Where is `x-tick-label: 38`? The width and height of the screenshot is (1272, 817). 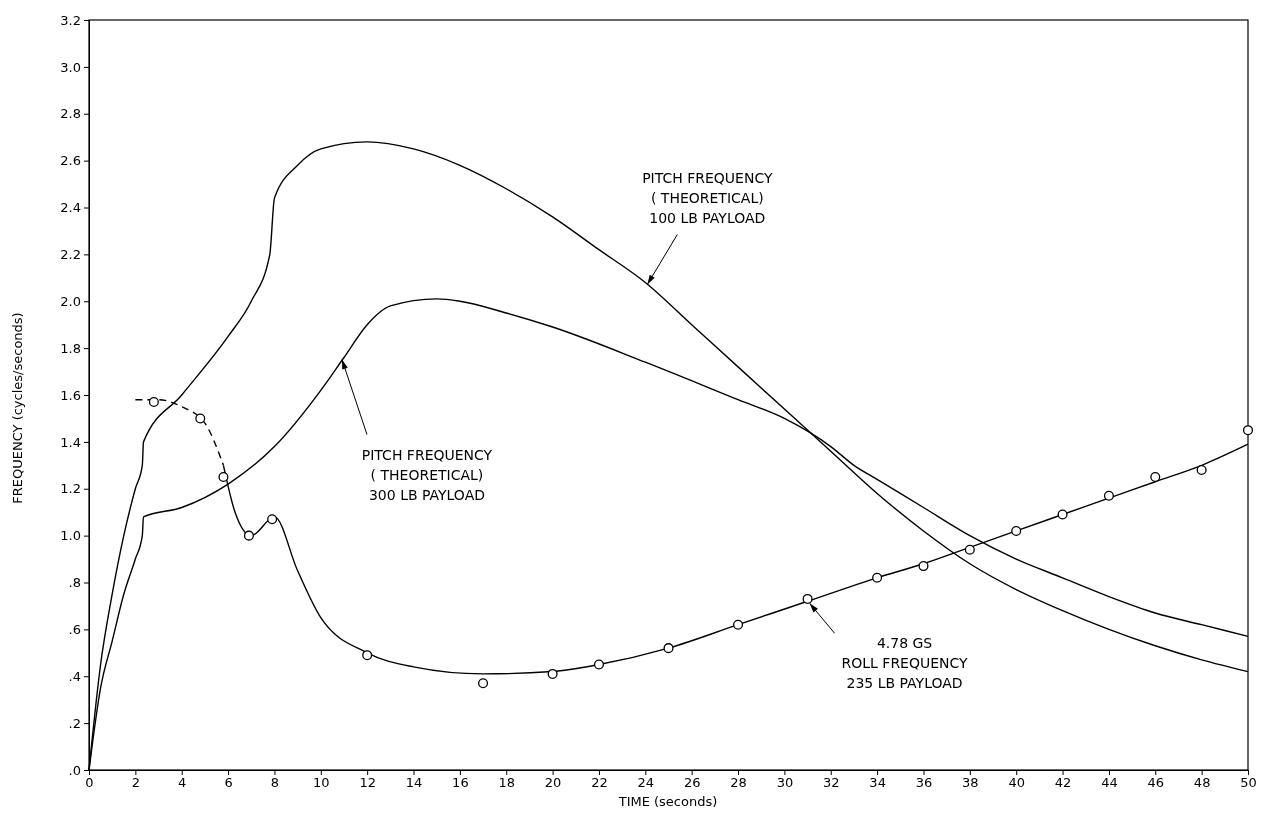
x-tick-label: 38 is located at coordinates (970, 783).